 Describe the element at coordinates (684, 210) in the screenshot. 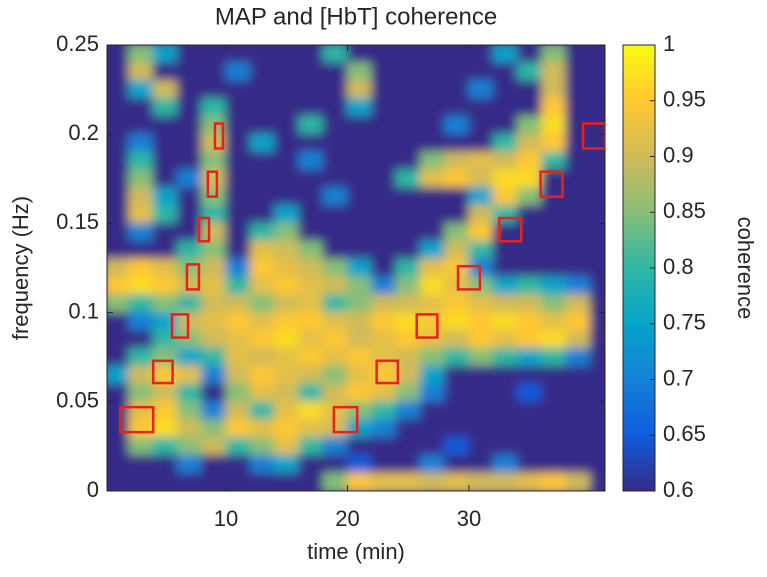

I see `colorbar-tick-label: 0.85` at that location.